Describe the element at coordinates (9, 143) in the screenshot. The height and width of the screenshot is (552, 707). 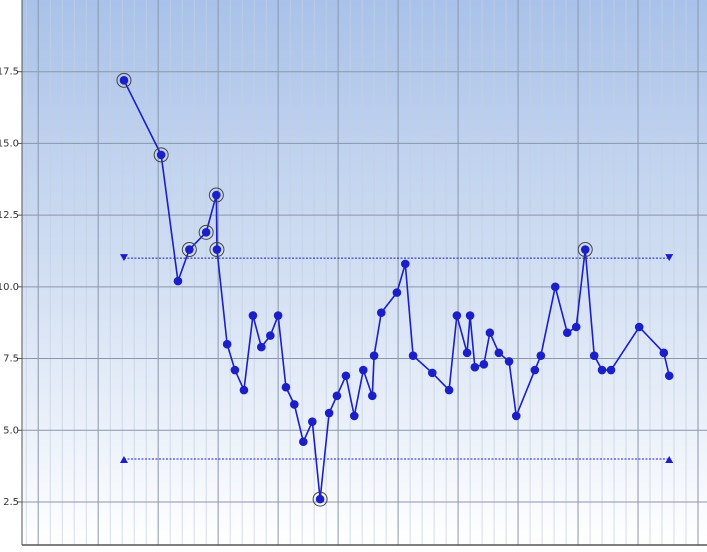
I see `y-tick-label: 15.0` at that location.